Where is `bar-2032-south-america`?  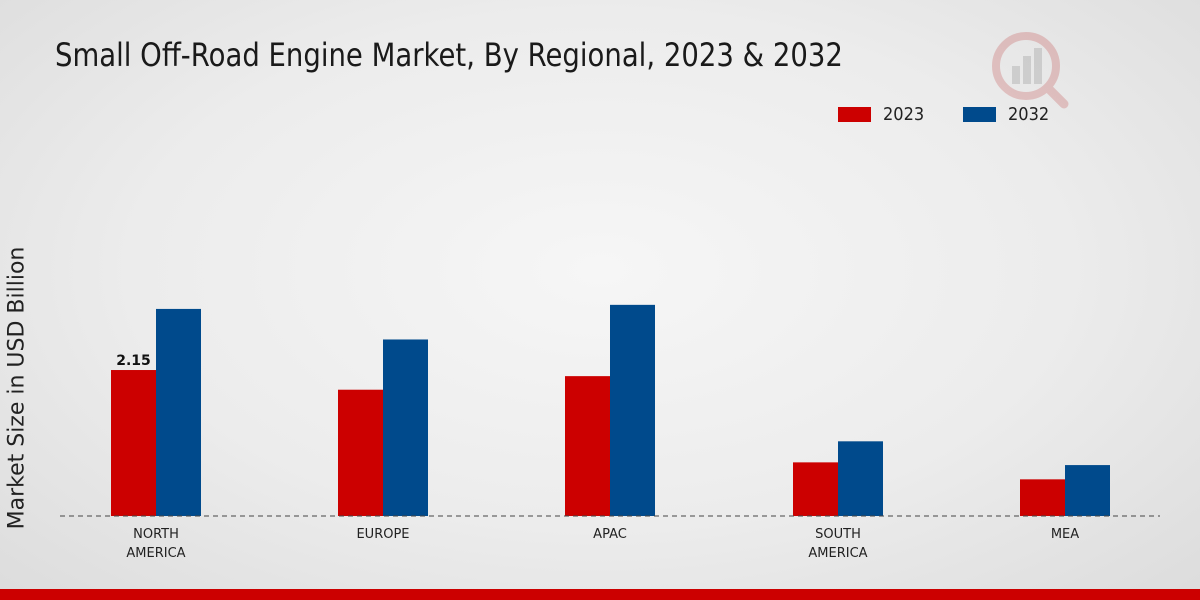 bar-2032-south-america is located at coordinates (860, 478).